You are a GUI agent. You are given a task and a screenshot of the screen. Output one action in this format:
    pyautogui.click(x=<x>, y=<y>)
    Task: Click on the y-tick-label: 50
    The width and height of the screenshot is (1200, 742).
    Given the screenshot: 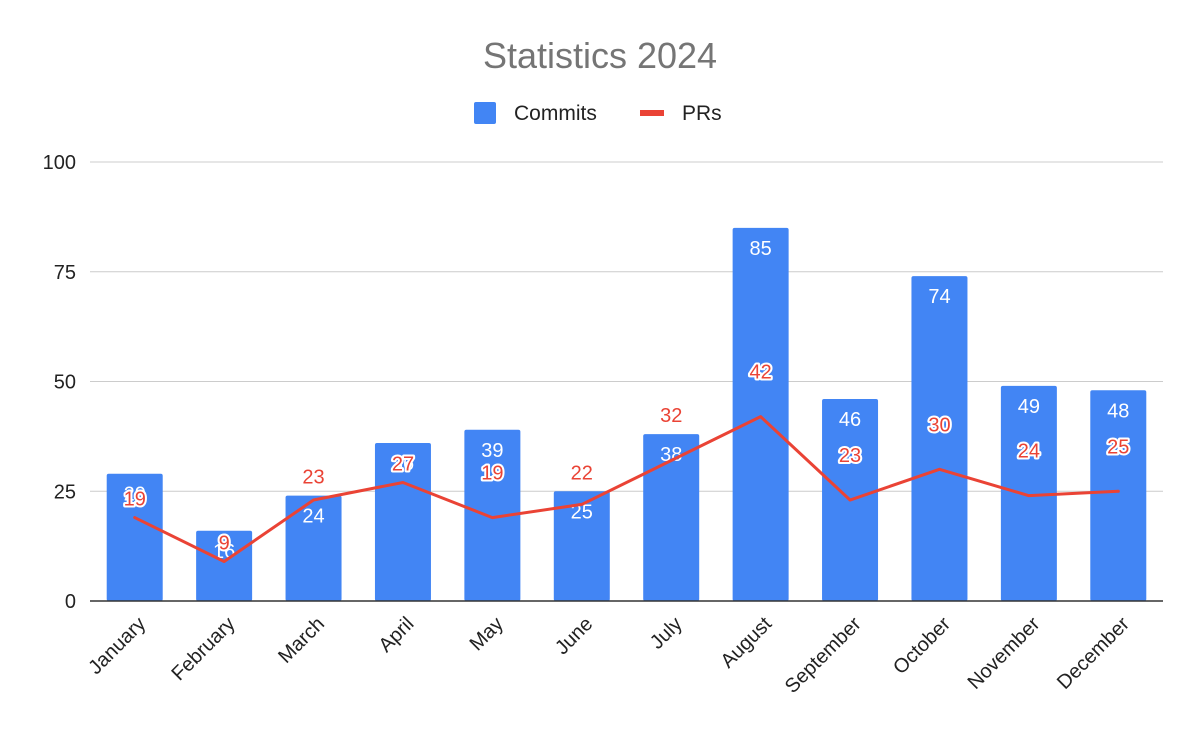 What is the action you would take?
    pyautogui.click(x=65, y=383)
    